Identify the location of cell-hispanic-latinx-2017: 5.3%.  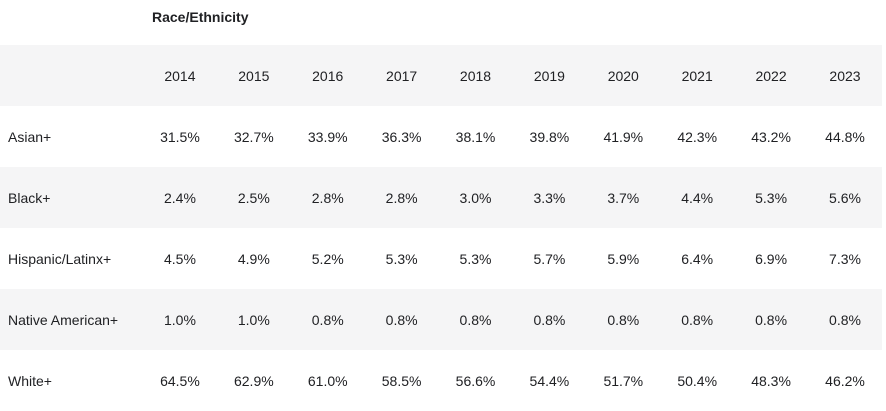
(401, 258).